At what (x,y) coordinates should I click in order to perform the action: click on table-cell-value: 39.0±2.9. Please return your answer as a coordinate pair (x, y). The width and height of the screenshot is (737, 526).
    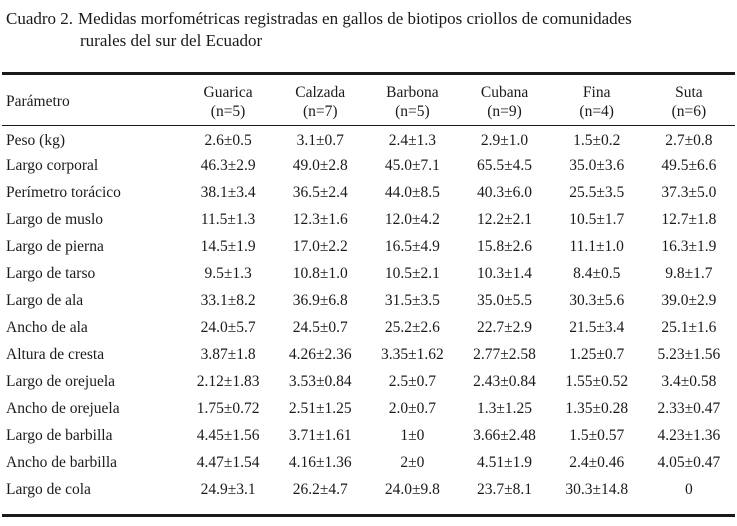
    Looking at the image, I should click on (689, 300).